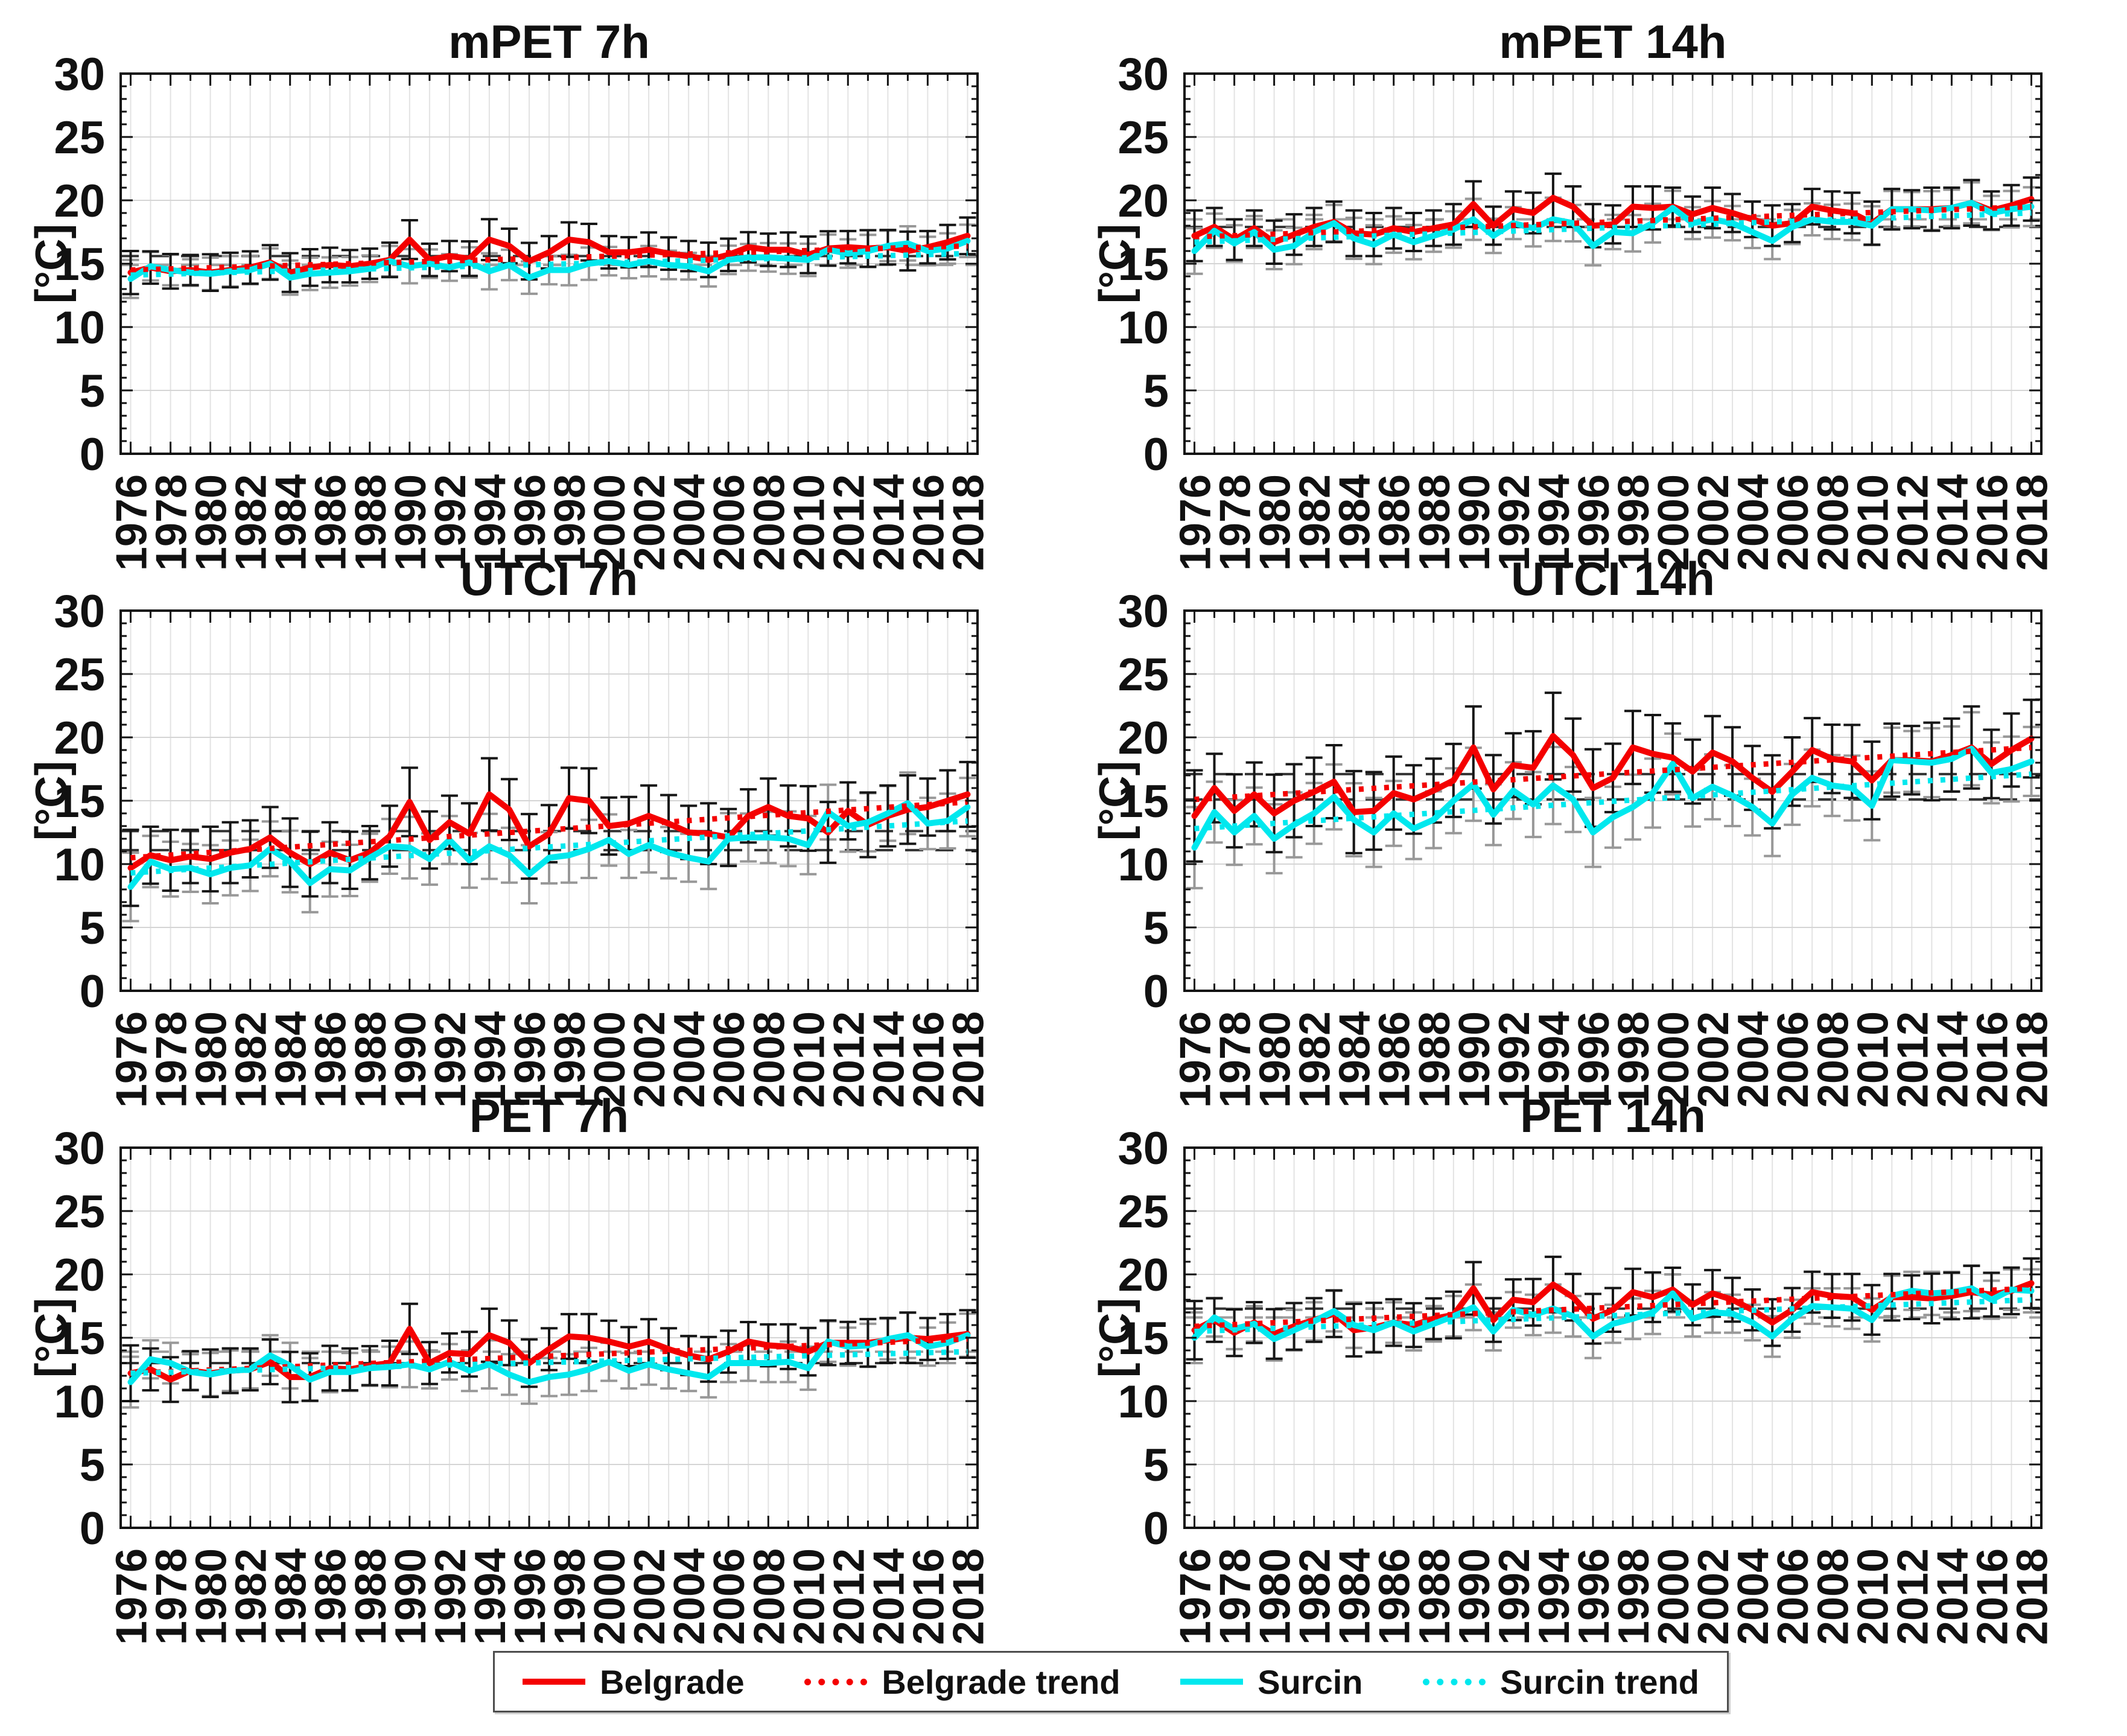 The width and height of the screenshot is (2127, 1736). Describe the element at coordinates (331, 522) in the screenshot. I see `svg-text: 1986` at that location.